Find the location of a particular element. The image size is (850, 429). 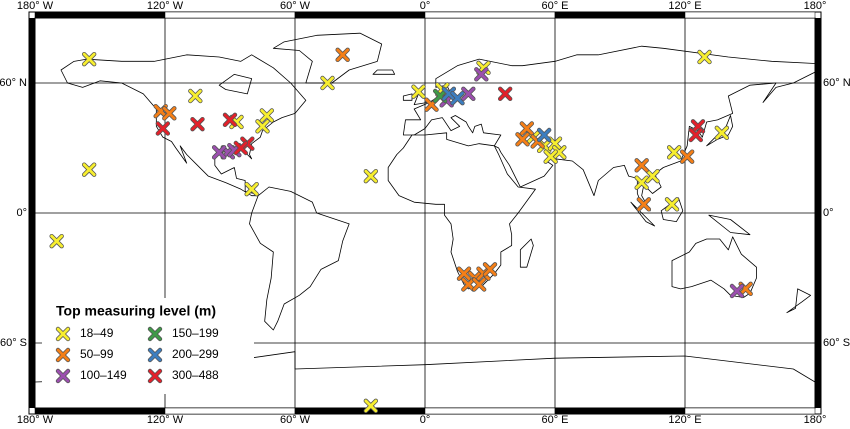

lon-label-bottom: 60° E is located at coordinates (554, 419).